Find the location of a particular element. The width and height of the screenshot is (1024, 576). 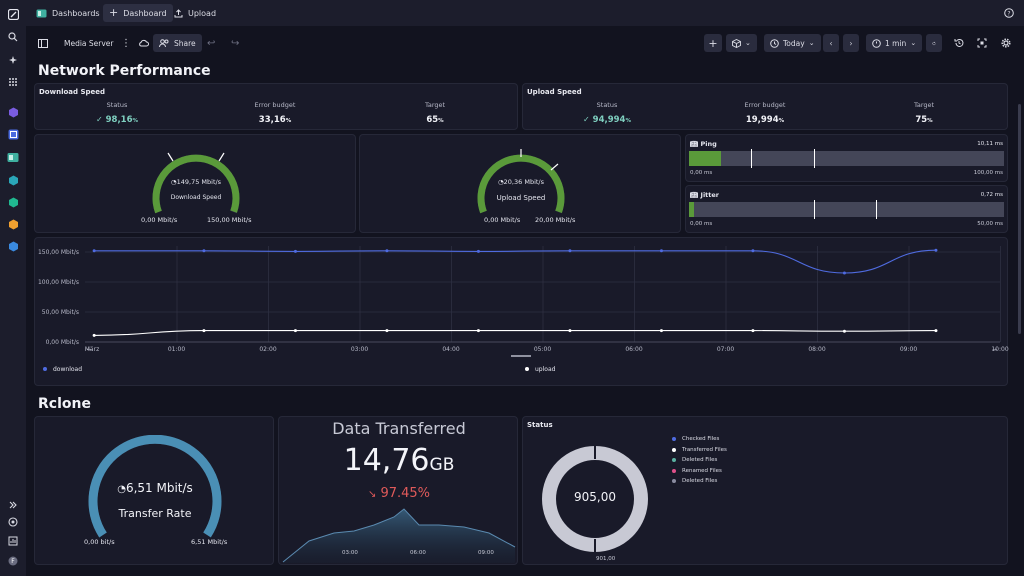

change-indicator: ↘ 97.45% is located at coordinates (399, 493).